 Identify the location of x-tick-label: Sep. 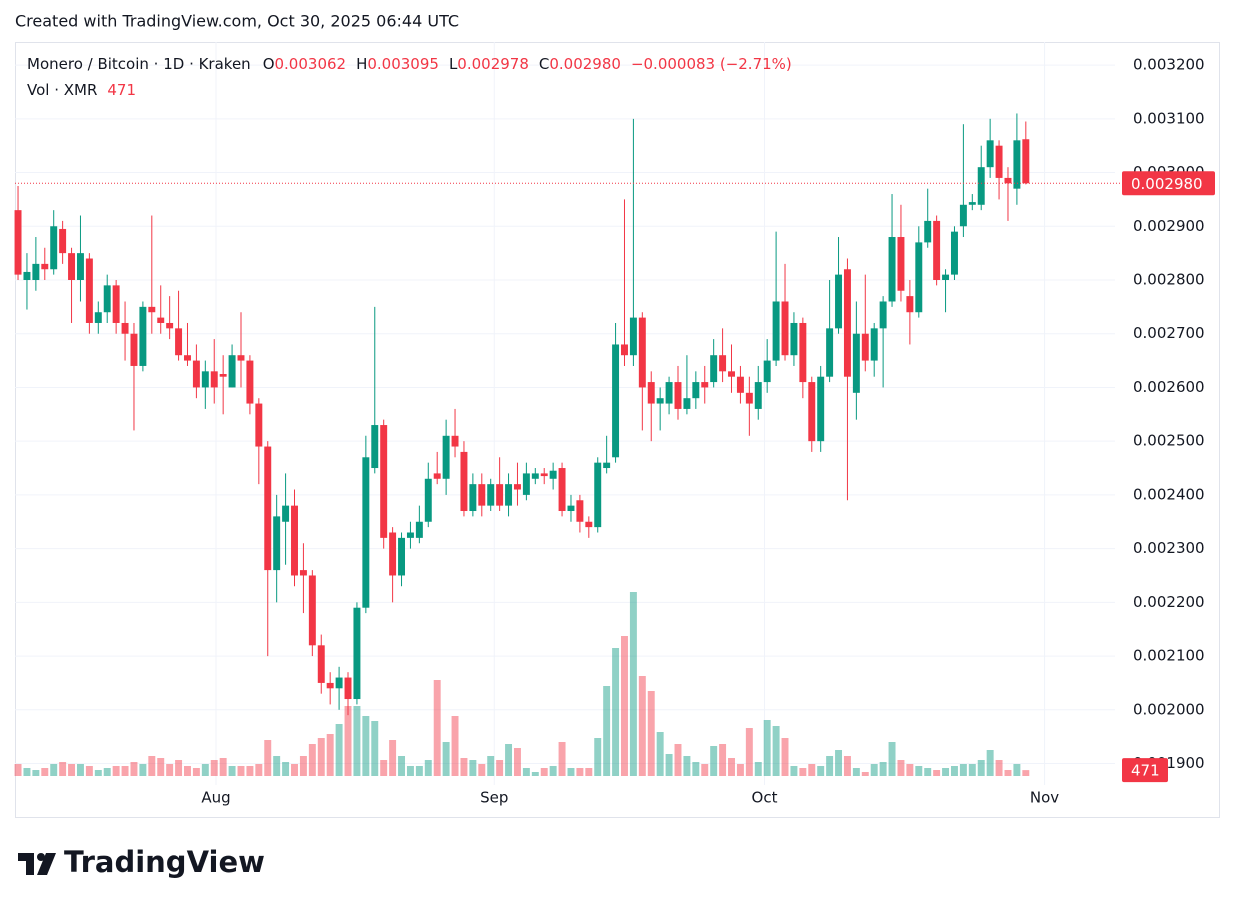
(494, 798).